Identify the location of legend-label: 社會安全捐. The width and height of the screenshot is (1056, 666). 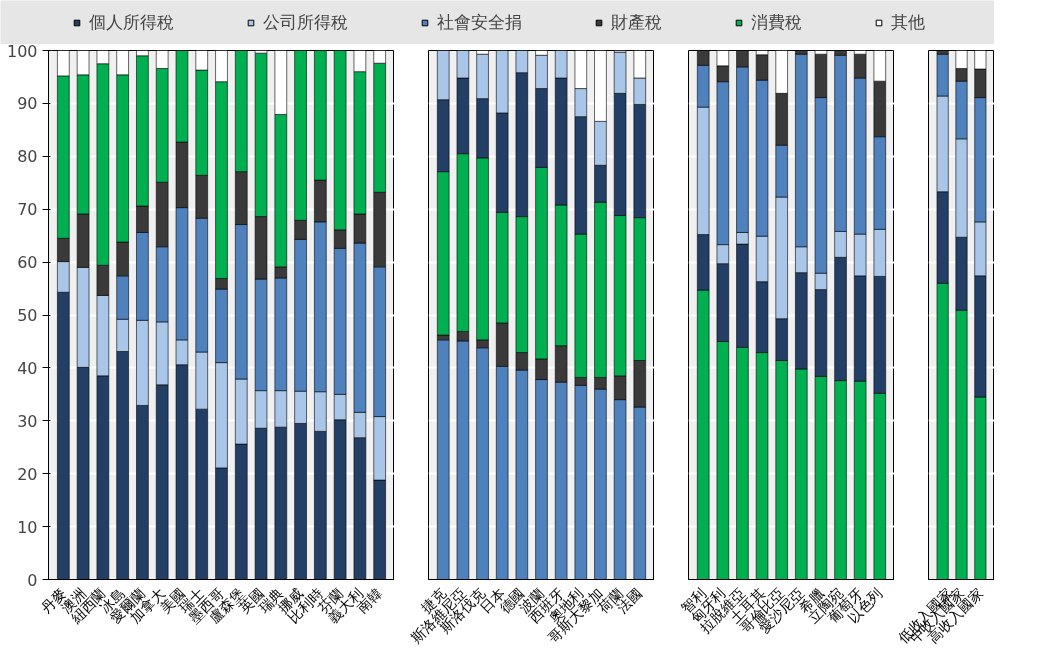
(479, 22).